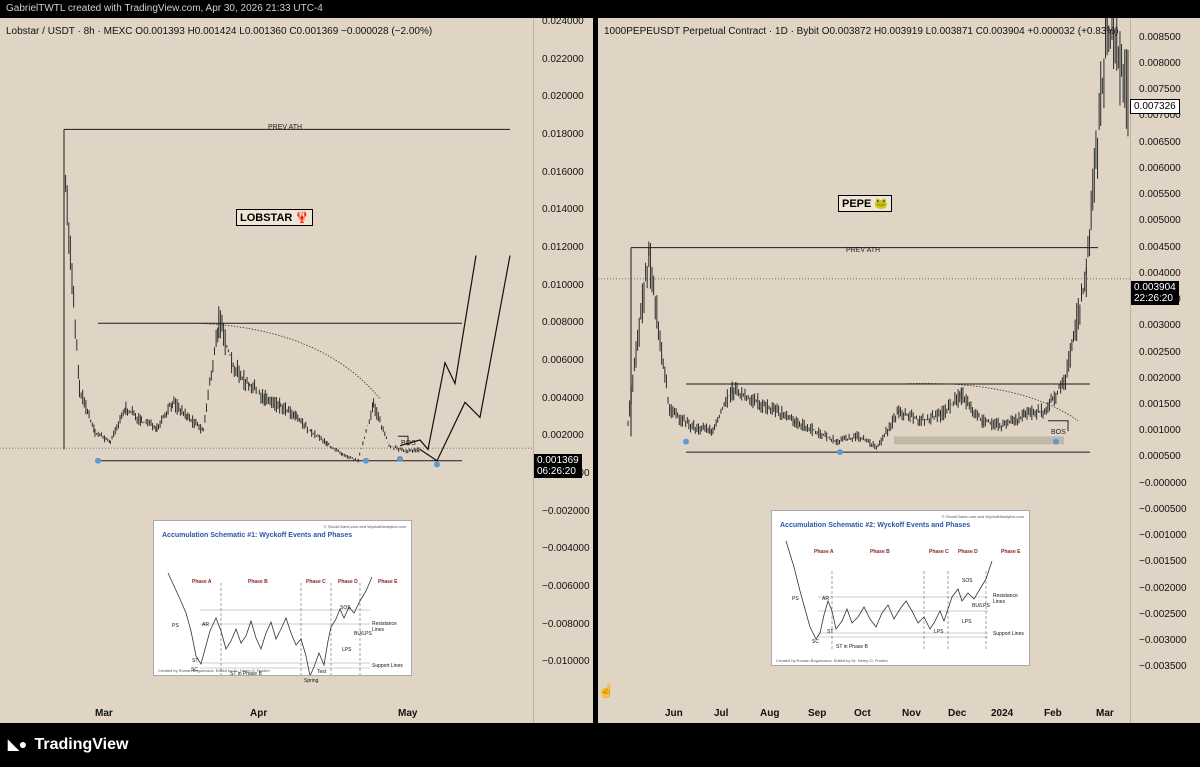 The width and height of the screenshot is (1200, 767). I want to click on y-tick-label: 0.006500, so click(1160, 142).